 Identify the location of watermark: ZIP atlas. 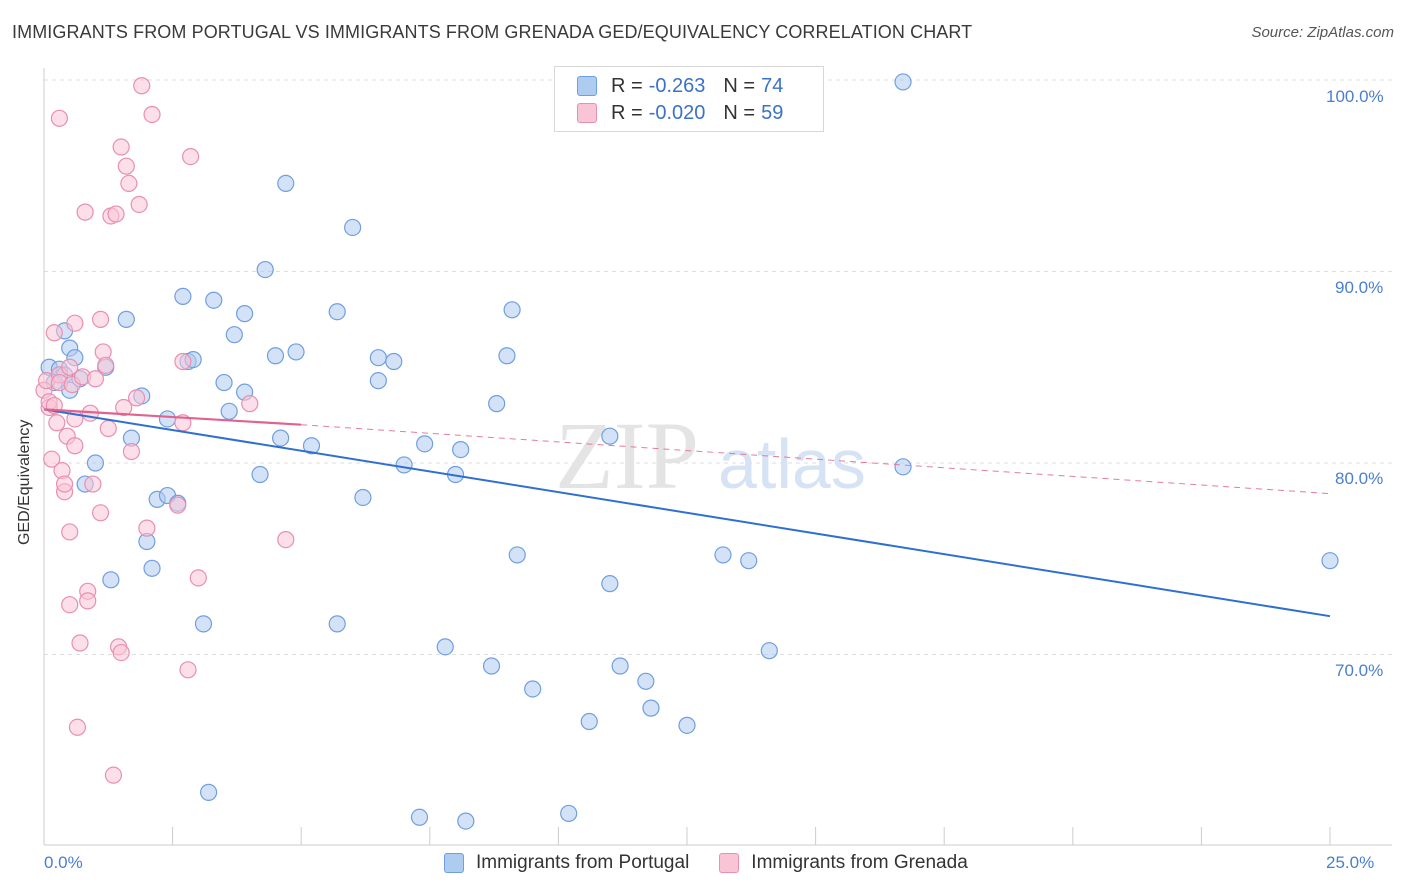
(710, 455).